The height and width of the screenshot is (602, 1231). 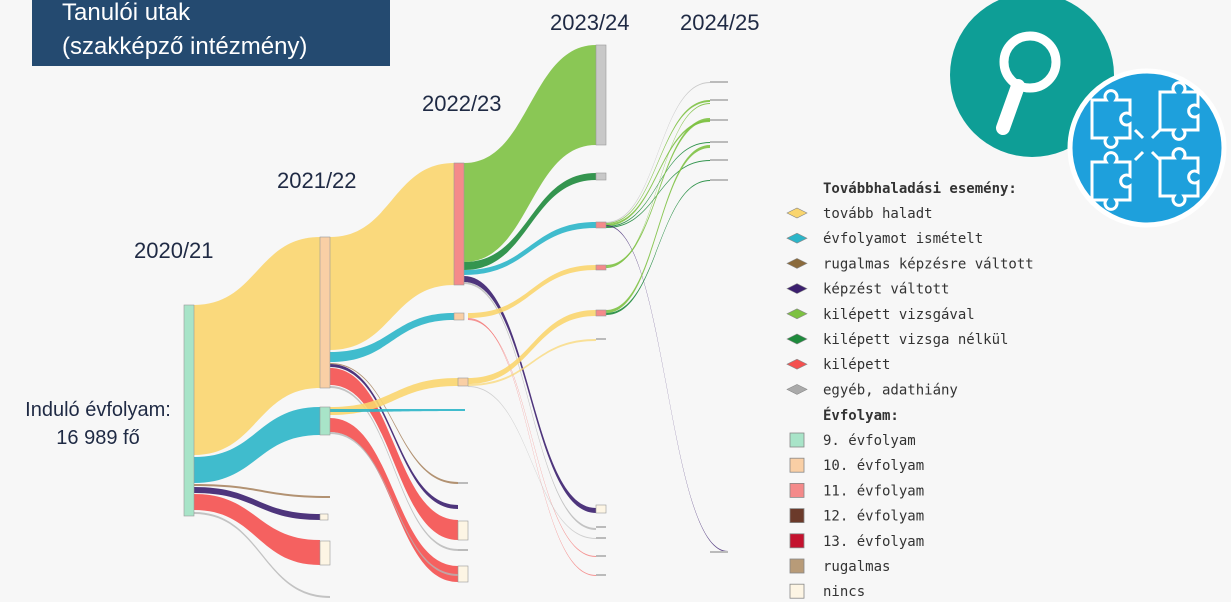 What do you see at coordinates (861, 415) in the screenshot?
I see `legend-title: Évfolyam:` at bounding box center [861, 415].